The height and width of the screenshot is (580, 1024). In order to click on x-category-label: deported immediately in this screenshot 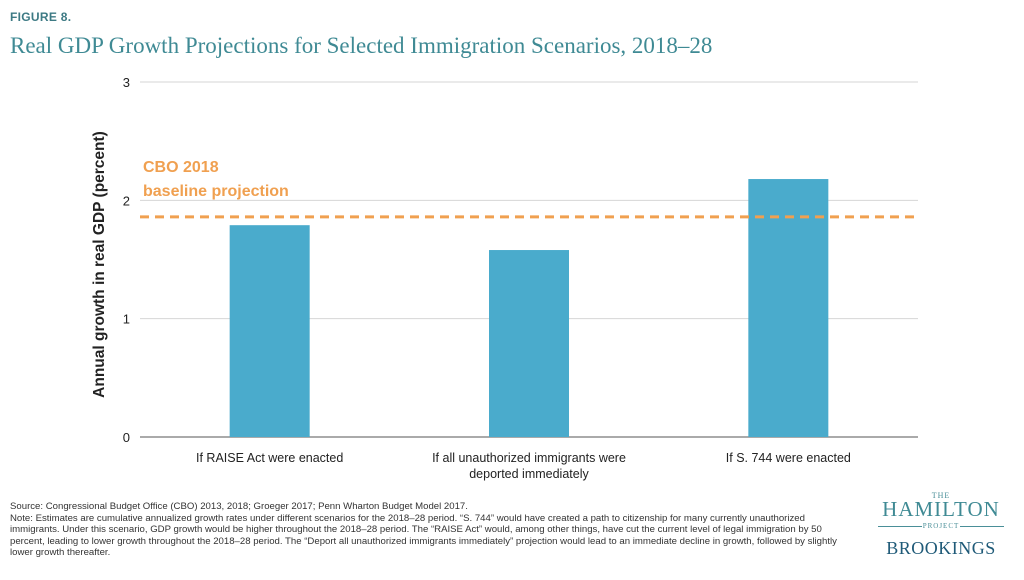, I will do `click(529, 474)`.